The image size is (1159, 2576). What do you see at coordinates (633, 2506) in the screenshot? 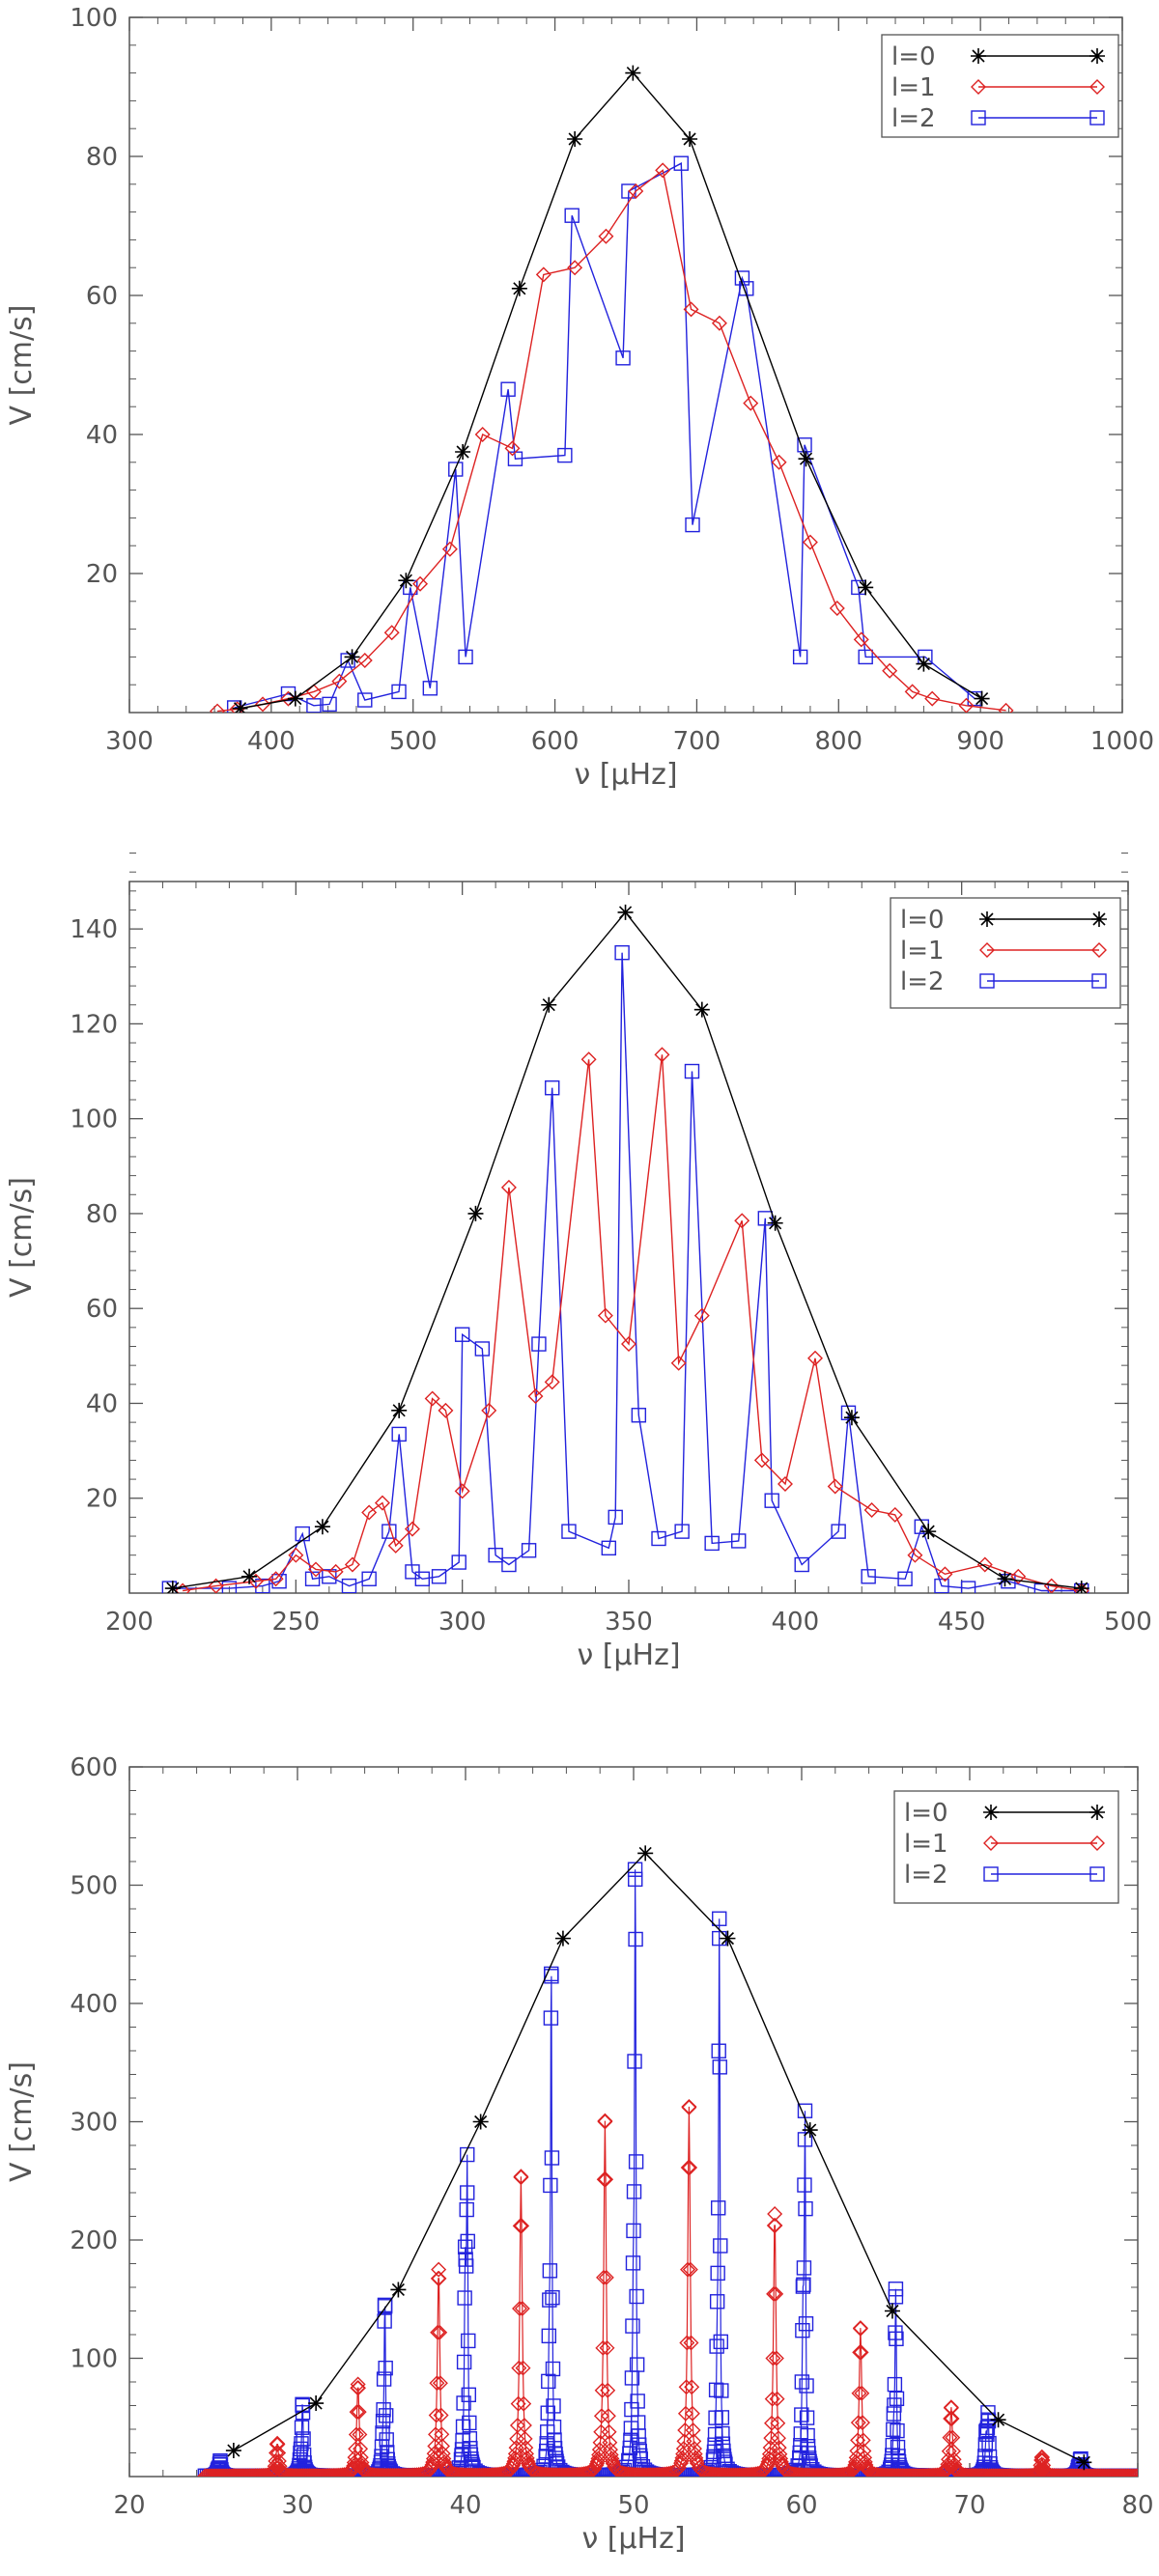
I see `x-tick-label: 50` at bounding box center [633, 2506].